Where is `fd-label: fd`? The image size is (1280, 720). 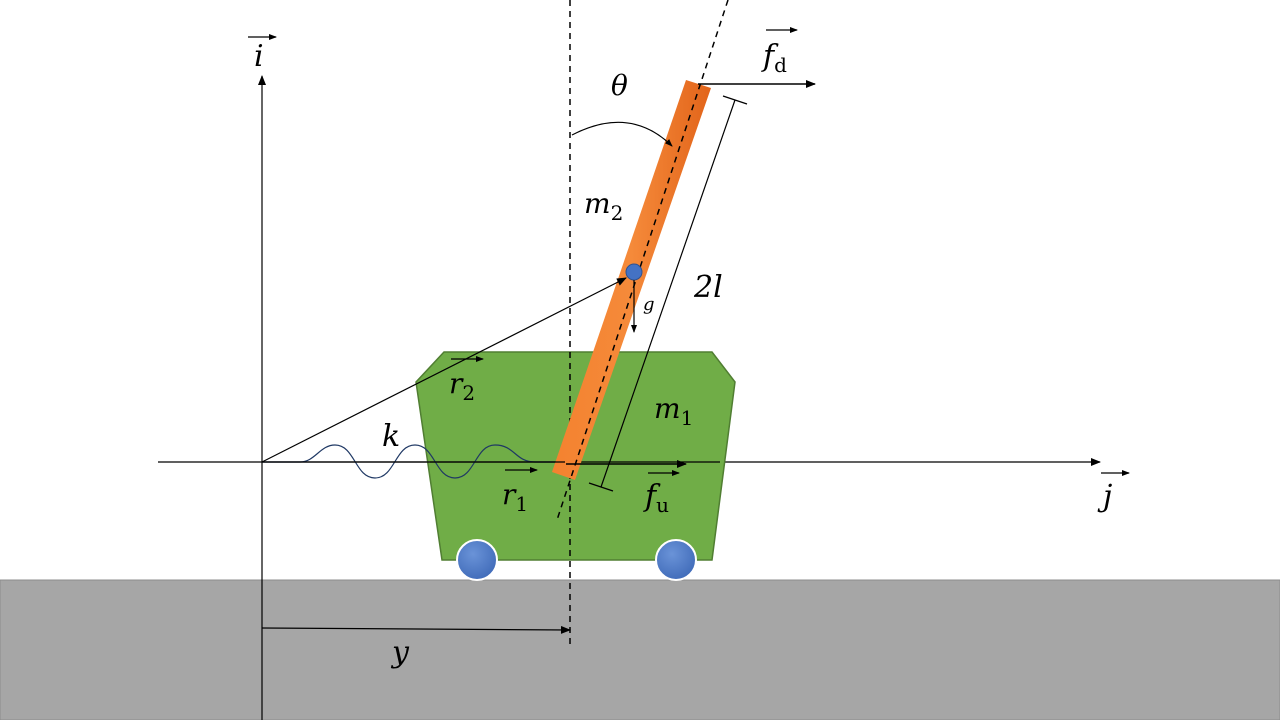
fd-label: fd is located at coordinates (774, 58).